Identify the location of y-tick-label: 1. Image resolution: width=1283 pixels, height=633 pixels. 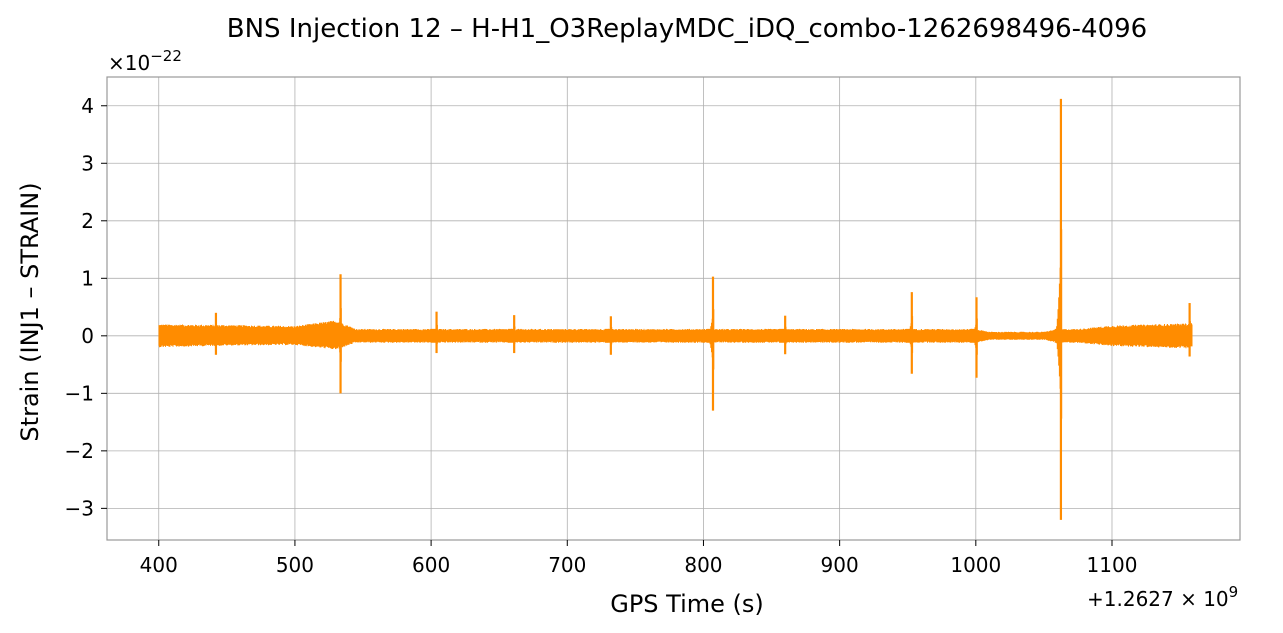
(87, 278).